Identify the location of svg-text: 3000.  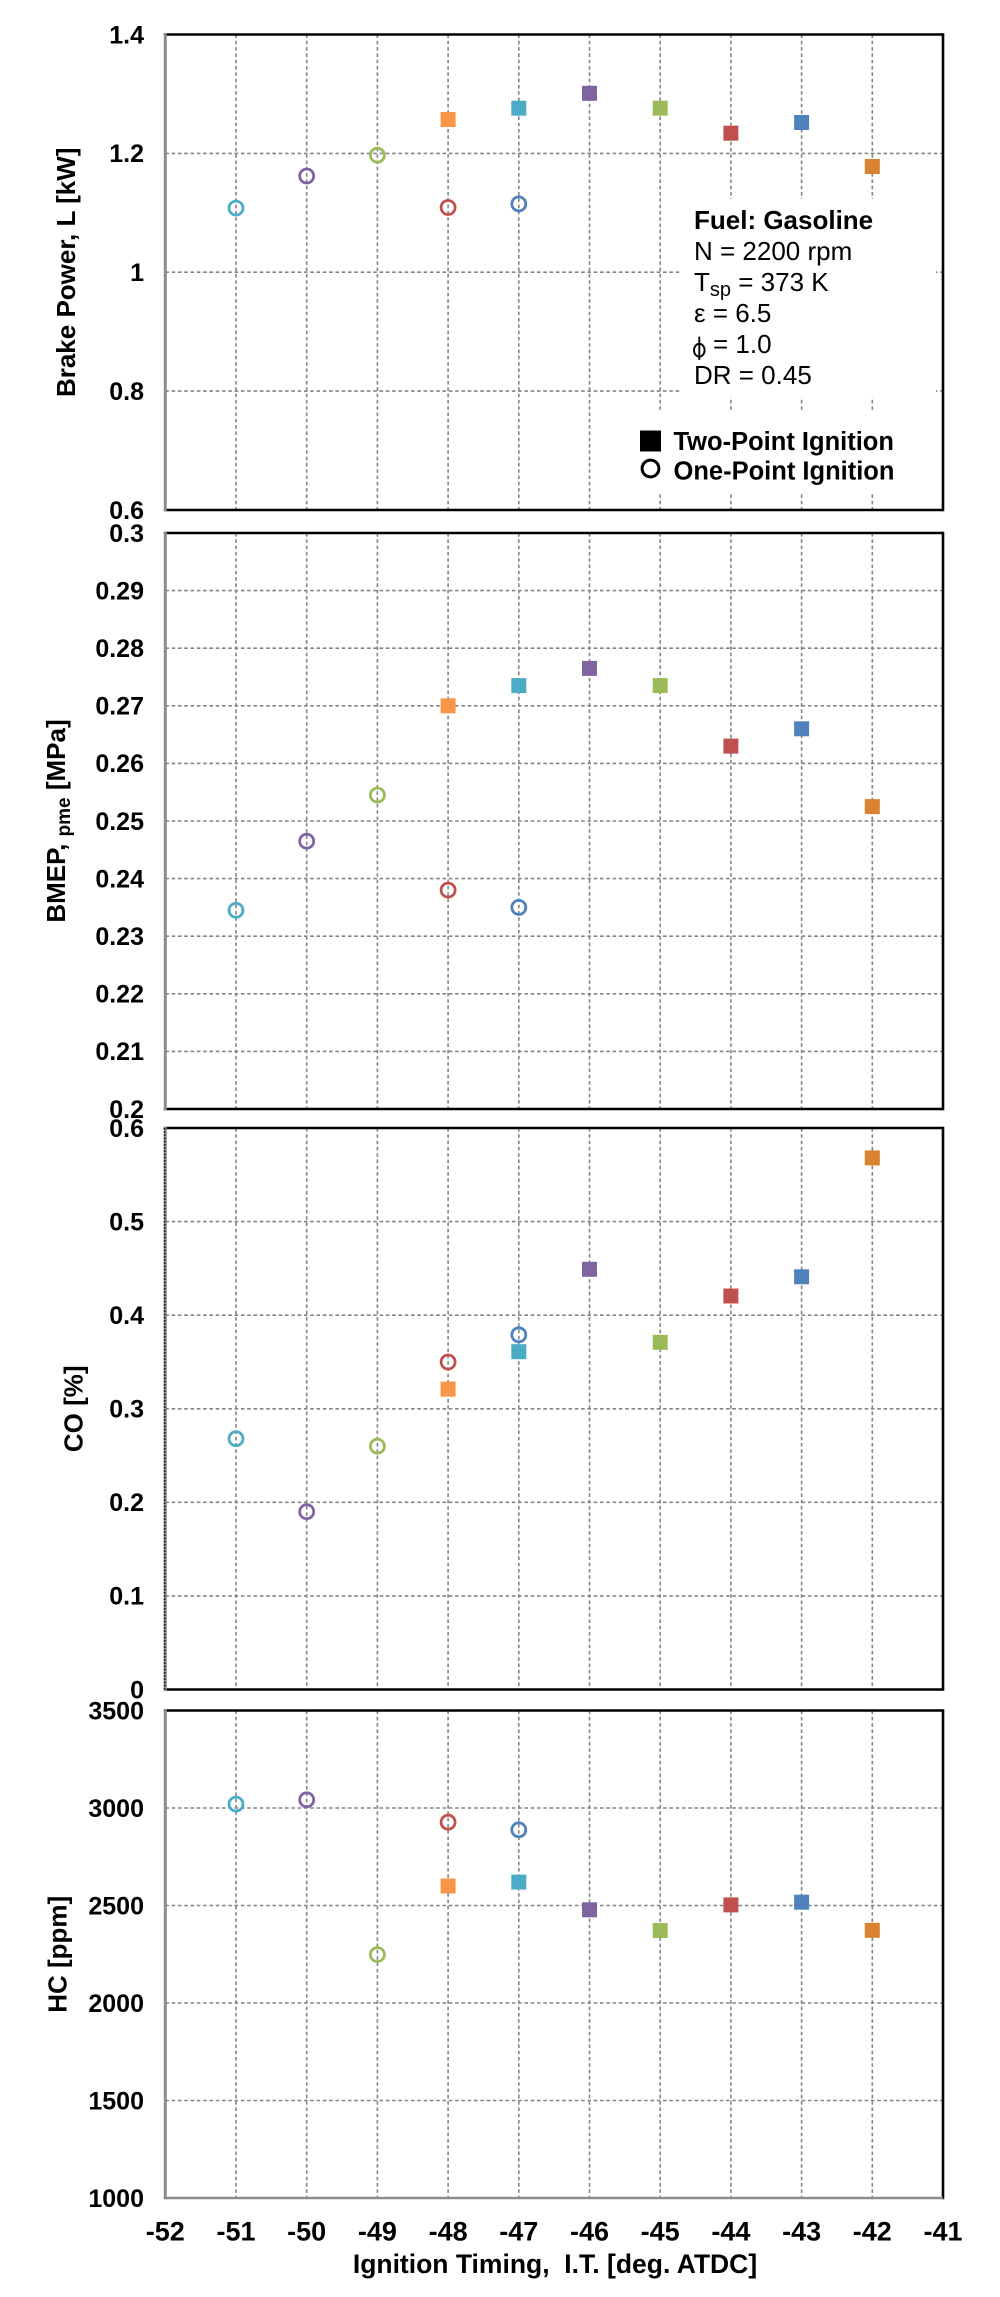
(116, 1809).